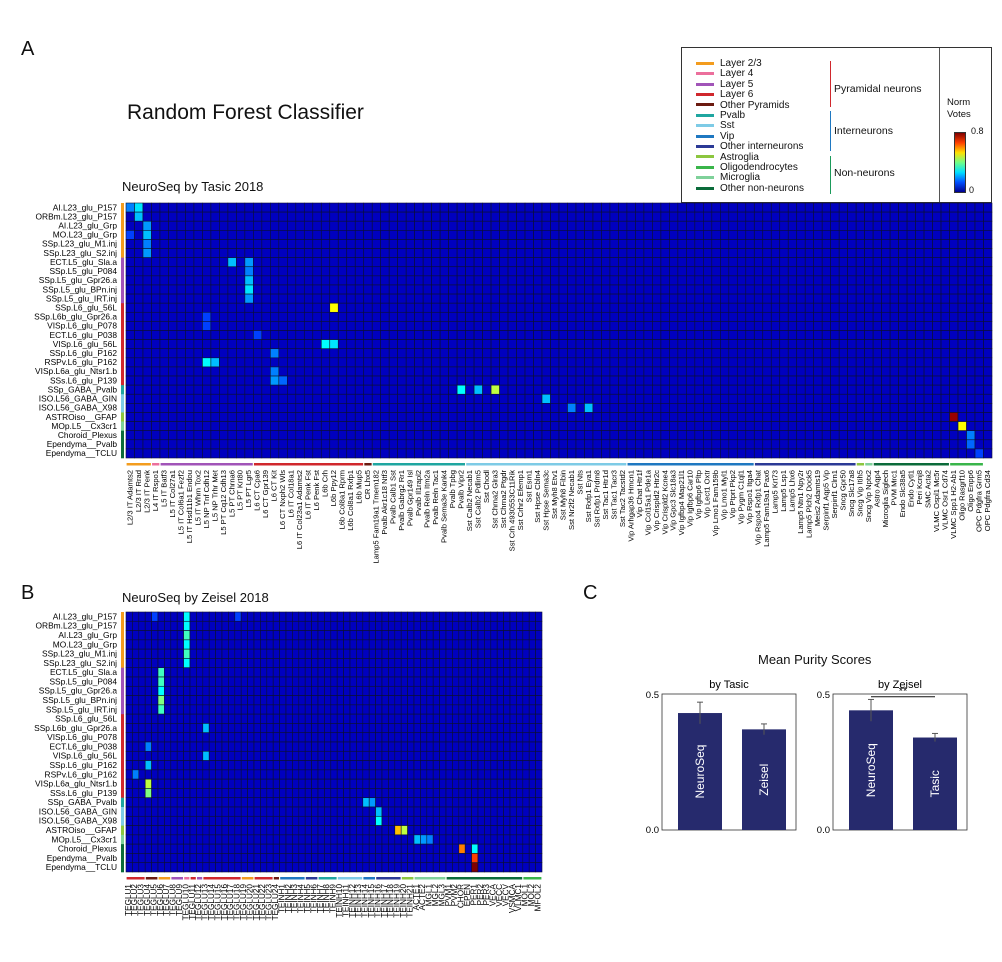 This screenshot has height=962, width=1002. I want to click on column-label: L5 PT Chrna6, so click(231, 493).